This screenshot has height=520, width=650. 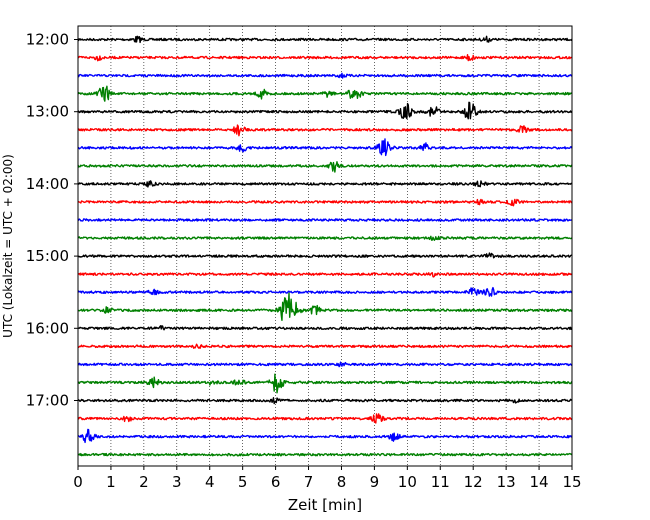 I want to click on x-tick-label: 2, so click(x=144, y=482).